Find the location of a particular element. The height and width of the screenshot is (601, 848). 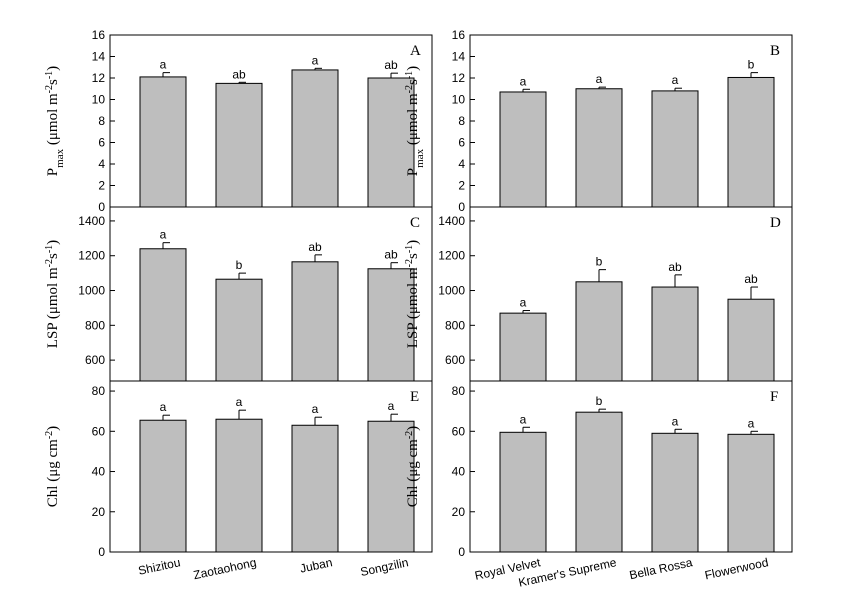

y-axis-label: LSP (μmol m-2s-1) is located at coordinates (53, 294).